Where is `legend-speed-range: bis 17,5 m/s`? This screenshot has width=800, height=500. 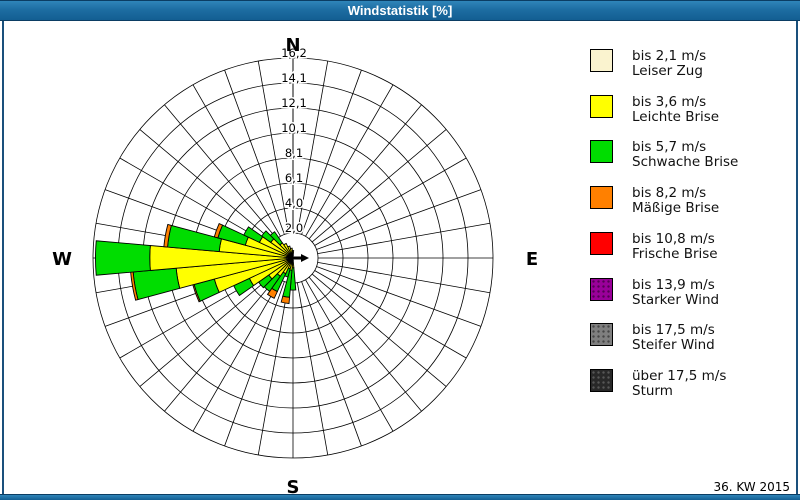
legend-speed-range: bis 17,5 m/s is located at coordinates (673, 330).